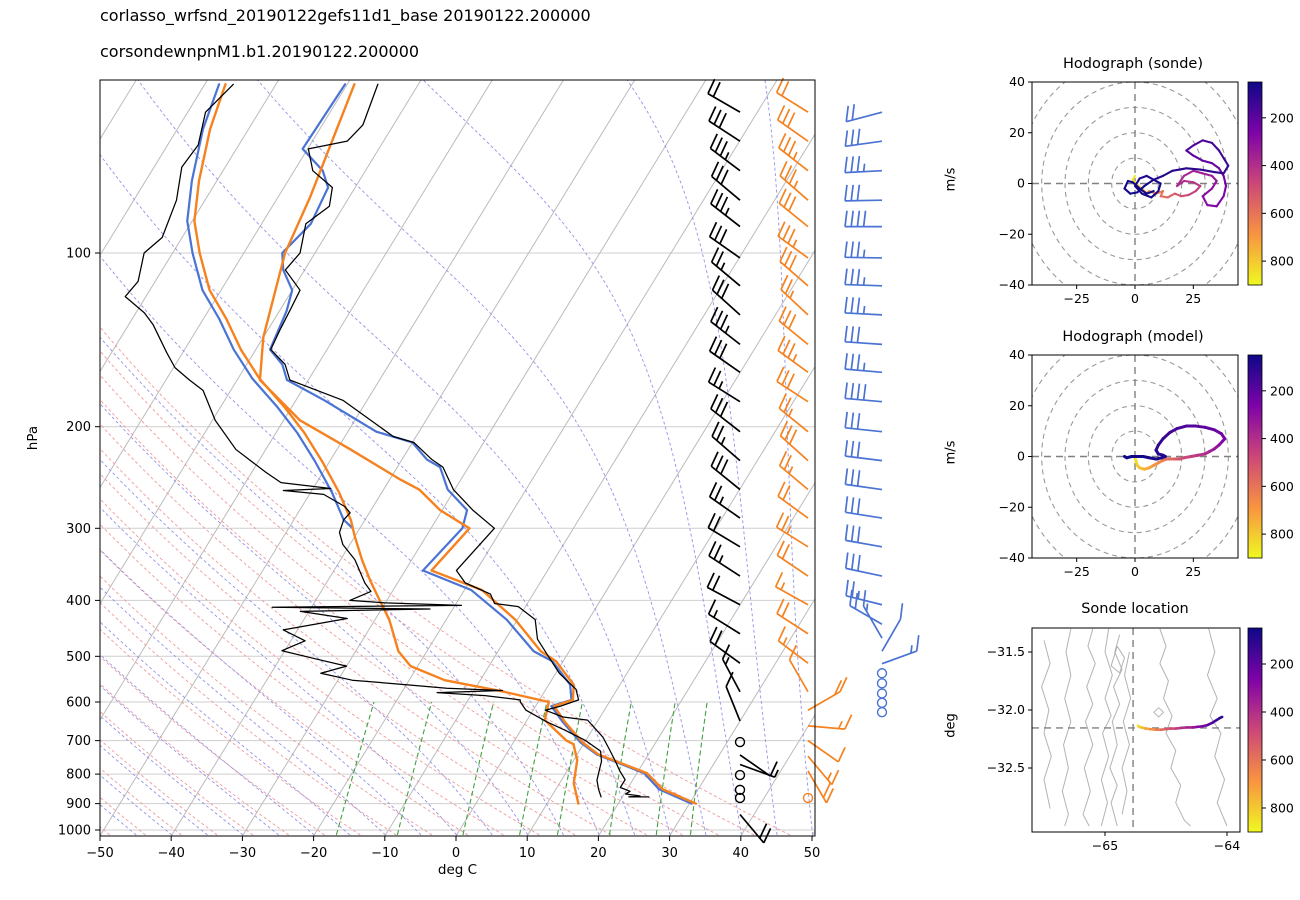 The image size is (1300, 900). What do you see at coordinates (384, 853) in the screenshot?
I see `tick-label: −10` at bounding box center [384, 853].